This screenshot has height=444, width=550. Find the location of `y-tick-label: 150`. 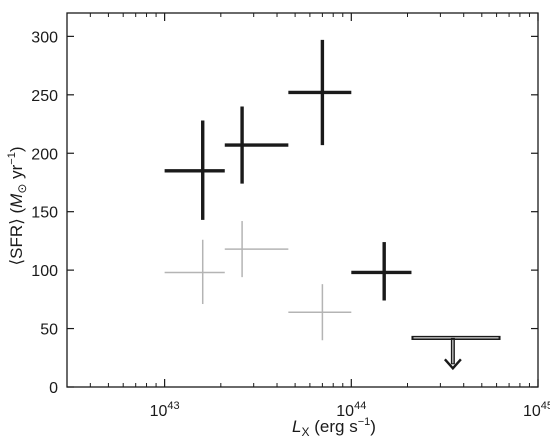

y-tick-label: 150 is located at coordinates (44, 213).